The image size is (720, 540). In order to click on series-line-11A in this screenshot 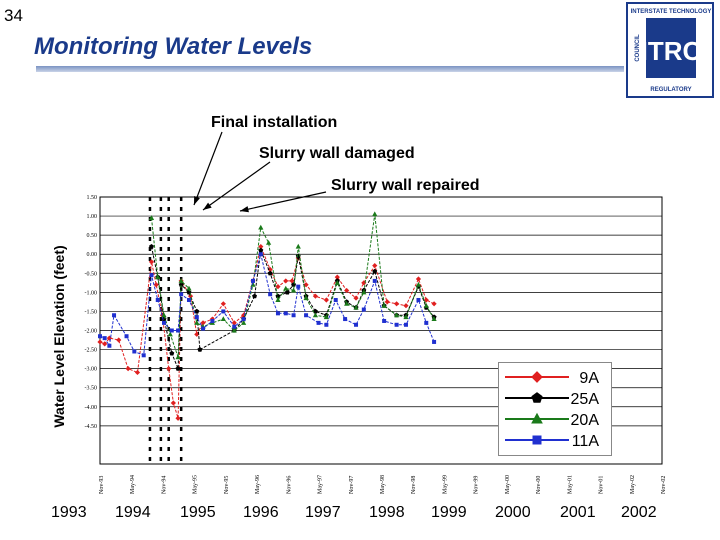, I will do `click(267, 304)`.